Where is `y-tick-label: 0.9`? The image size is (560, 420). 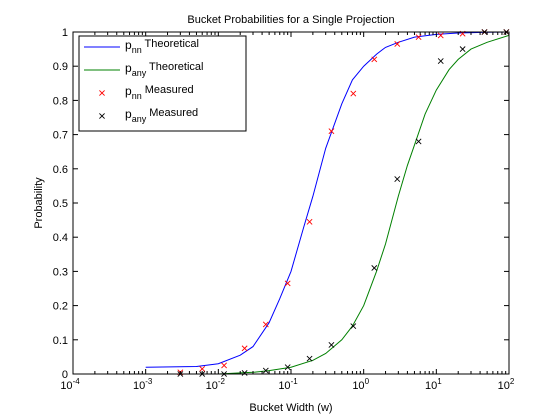
y-tick-label: 0.9 is located at coordinates (60, 67).